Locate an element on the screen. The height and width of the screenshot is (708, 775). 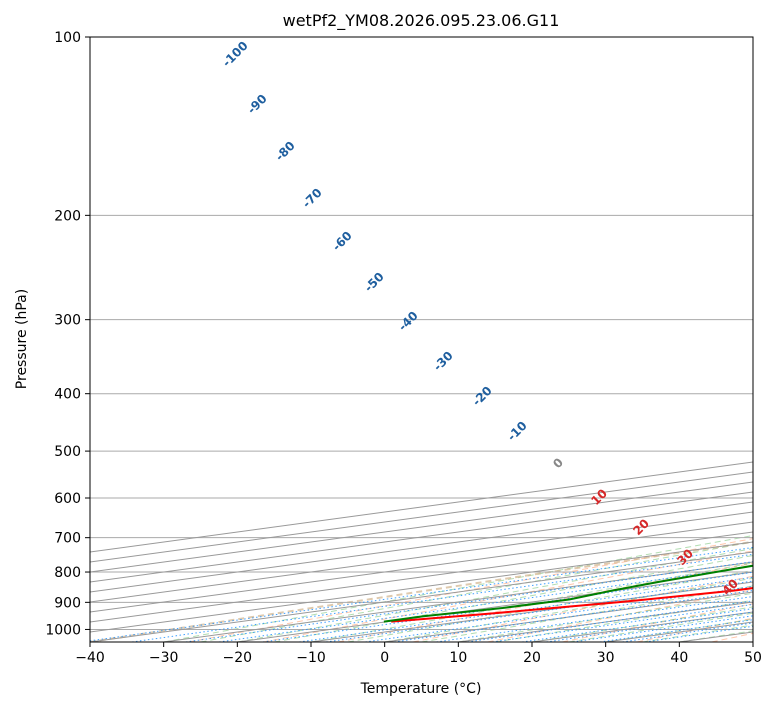
x-tick-label: −40 is located at coordinates (90, 658).